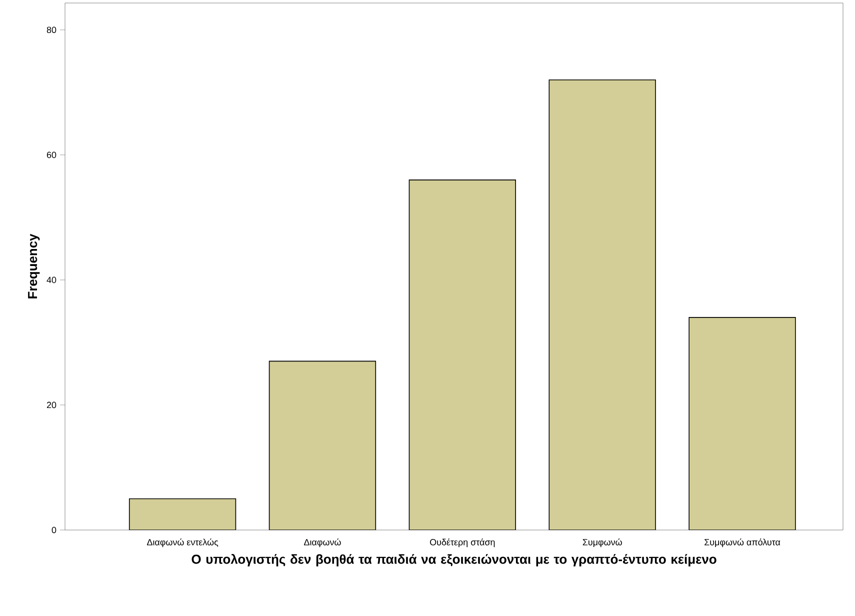 The height and width of the screenshot is (616, 855). I want to click on x-tick-label: Συμφωνώ, so click(602, 543).